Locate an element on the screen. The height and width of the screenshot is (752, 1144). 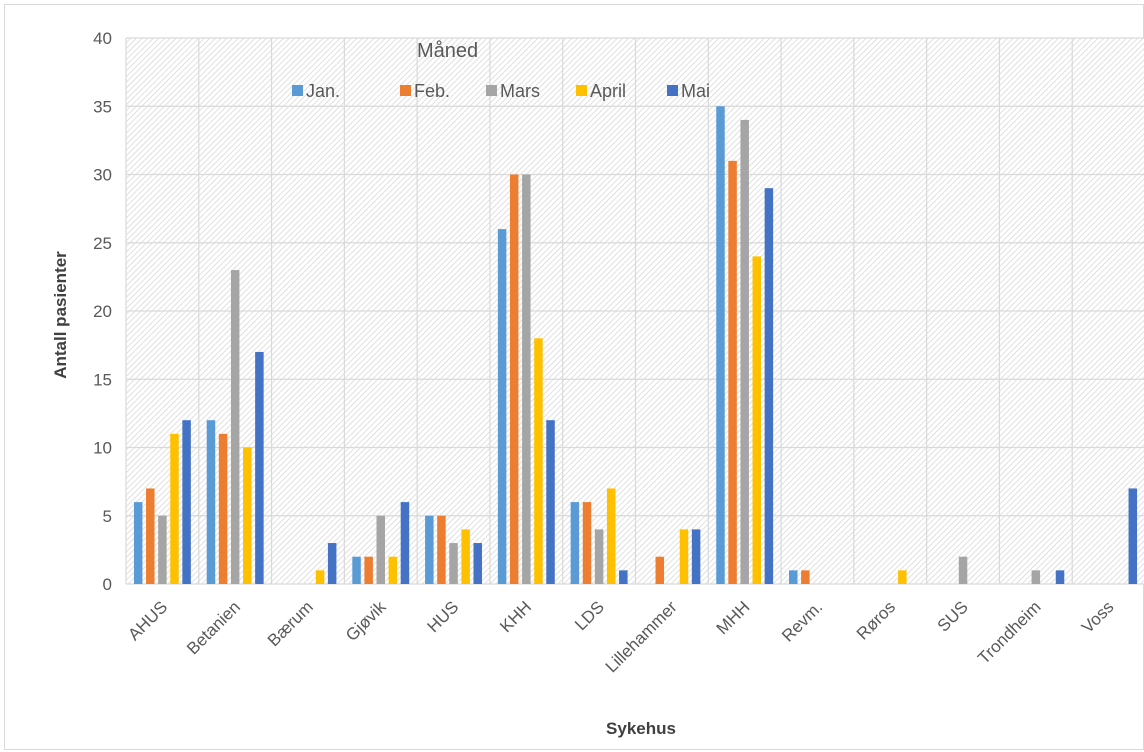
legend-label: Mai is located at coordinates (695, 91).